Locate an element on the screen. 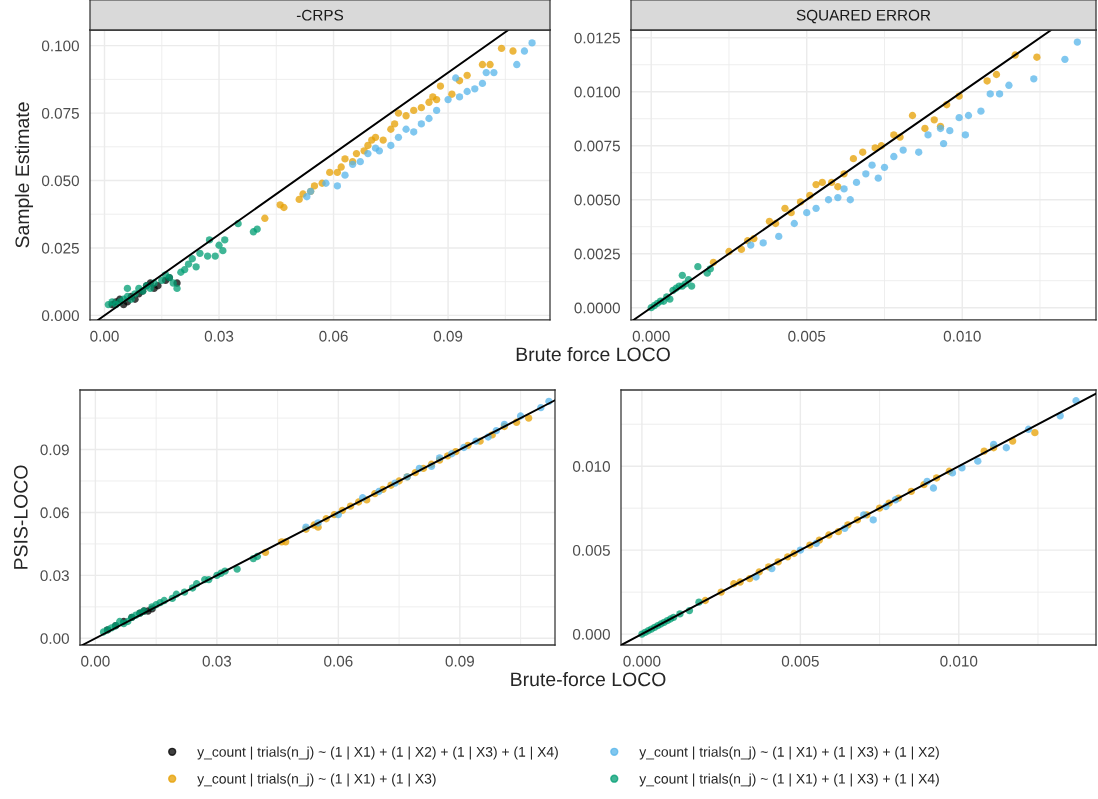 The height and width of the screenshot is (799, 1098). y-tick-label: 0.050 is located at coordinates (60, 181).